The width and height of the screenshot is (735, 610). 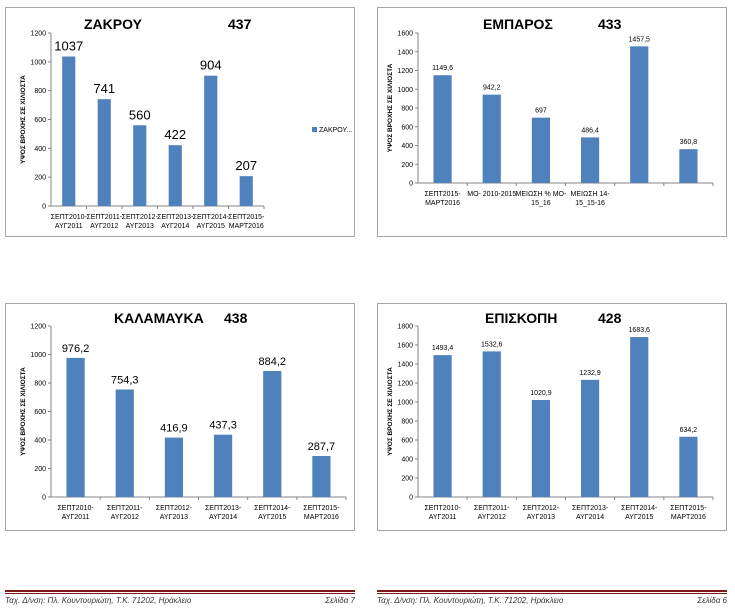 What do you see at coordinates (322, 447) in the screenshot?
I see `data-label: 287,7` at bounding box center [322, 447].